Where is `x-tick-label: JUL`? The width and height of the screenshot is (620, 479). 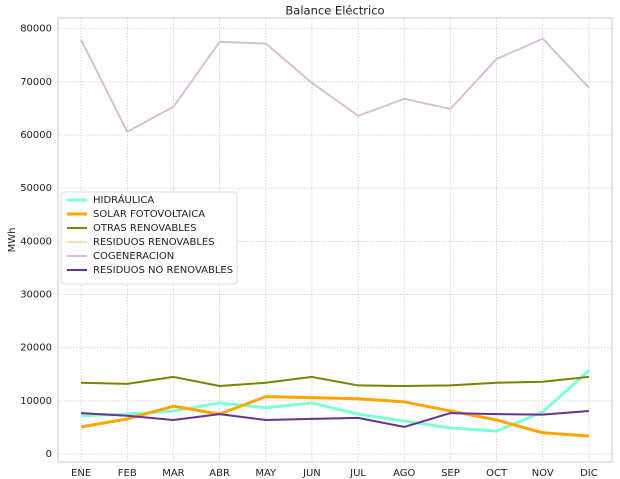
x-tick-label: JUL is located at coordinates (357, 473).